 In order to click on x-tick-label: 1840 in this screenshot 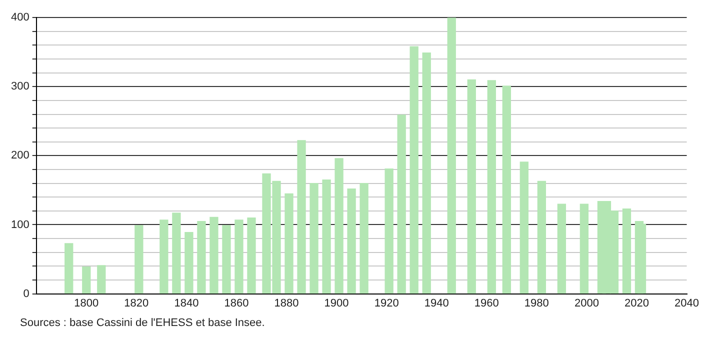, I will do `click(186, 303)`.